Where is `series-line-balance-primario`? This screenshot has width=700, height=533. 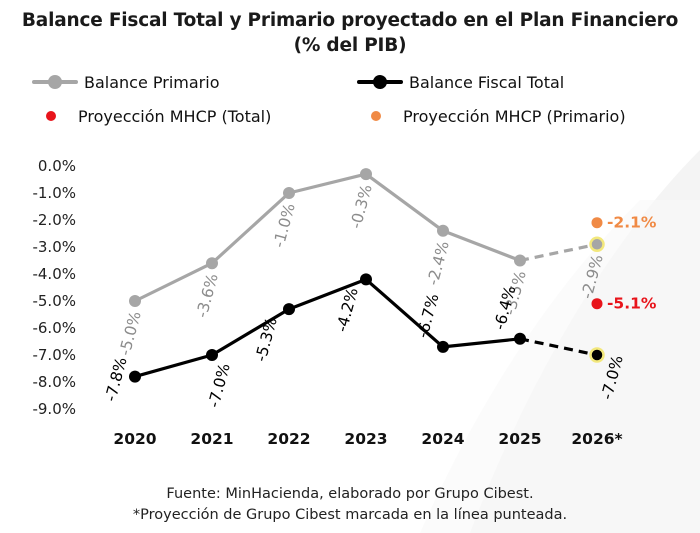 series-line-balance-primario is located at coordinates (327, 237).